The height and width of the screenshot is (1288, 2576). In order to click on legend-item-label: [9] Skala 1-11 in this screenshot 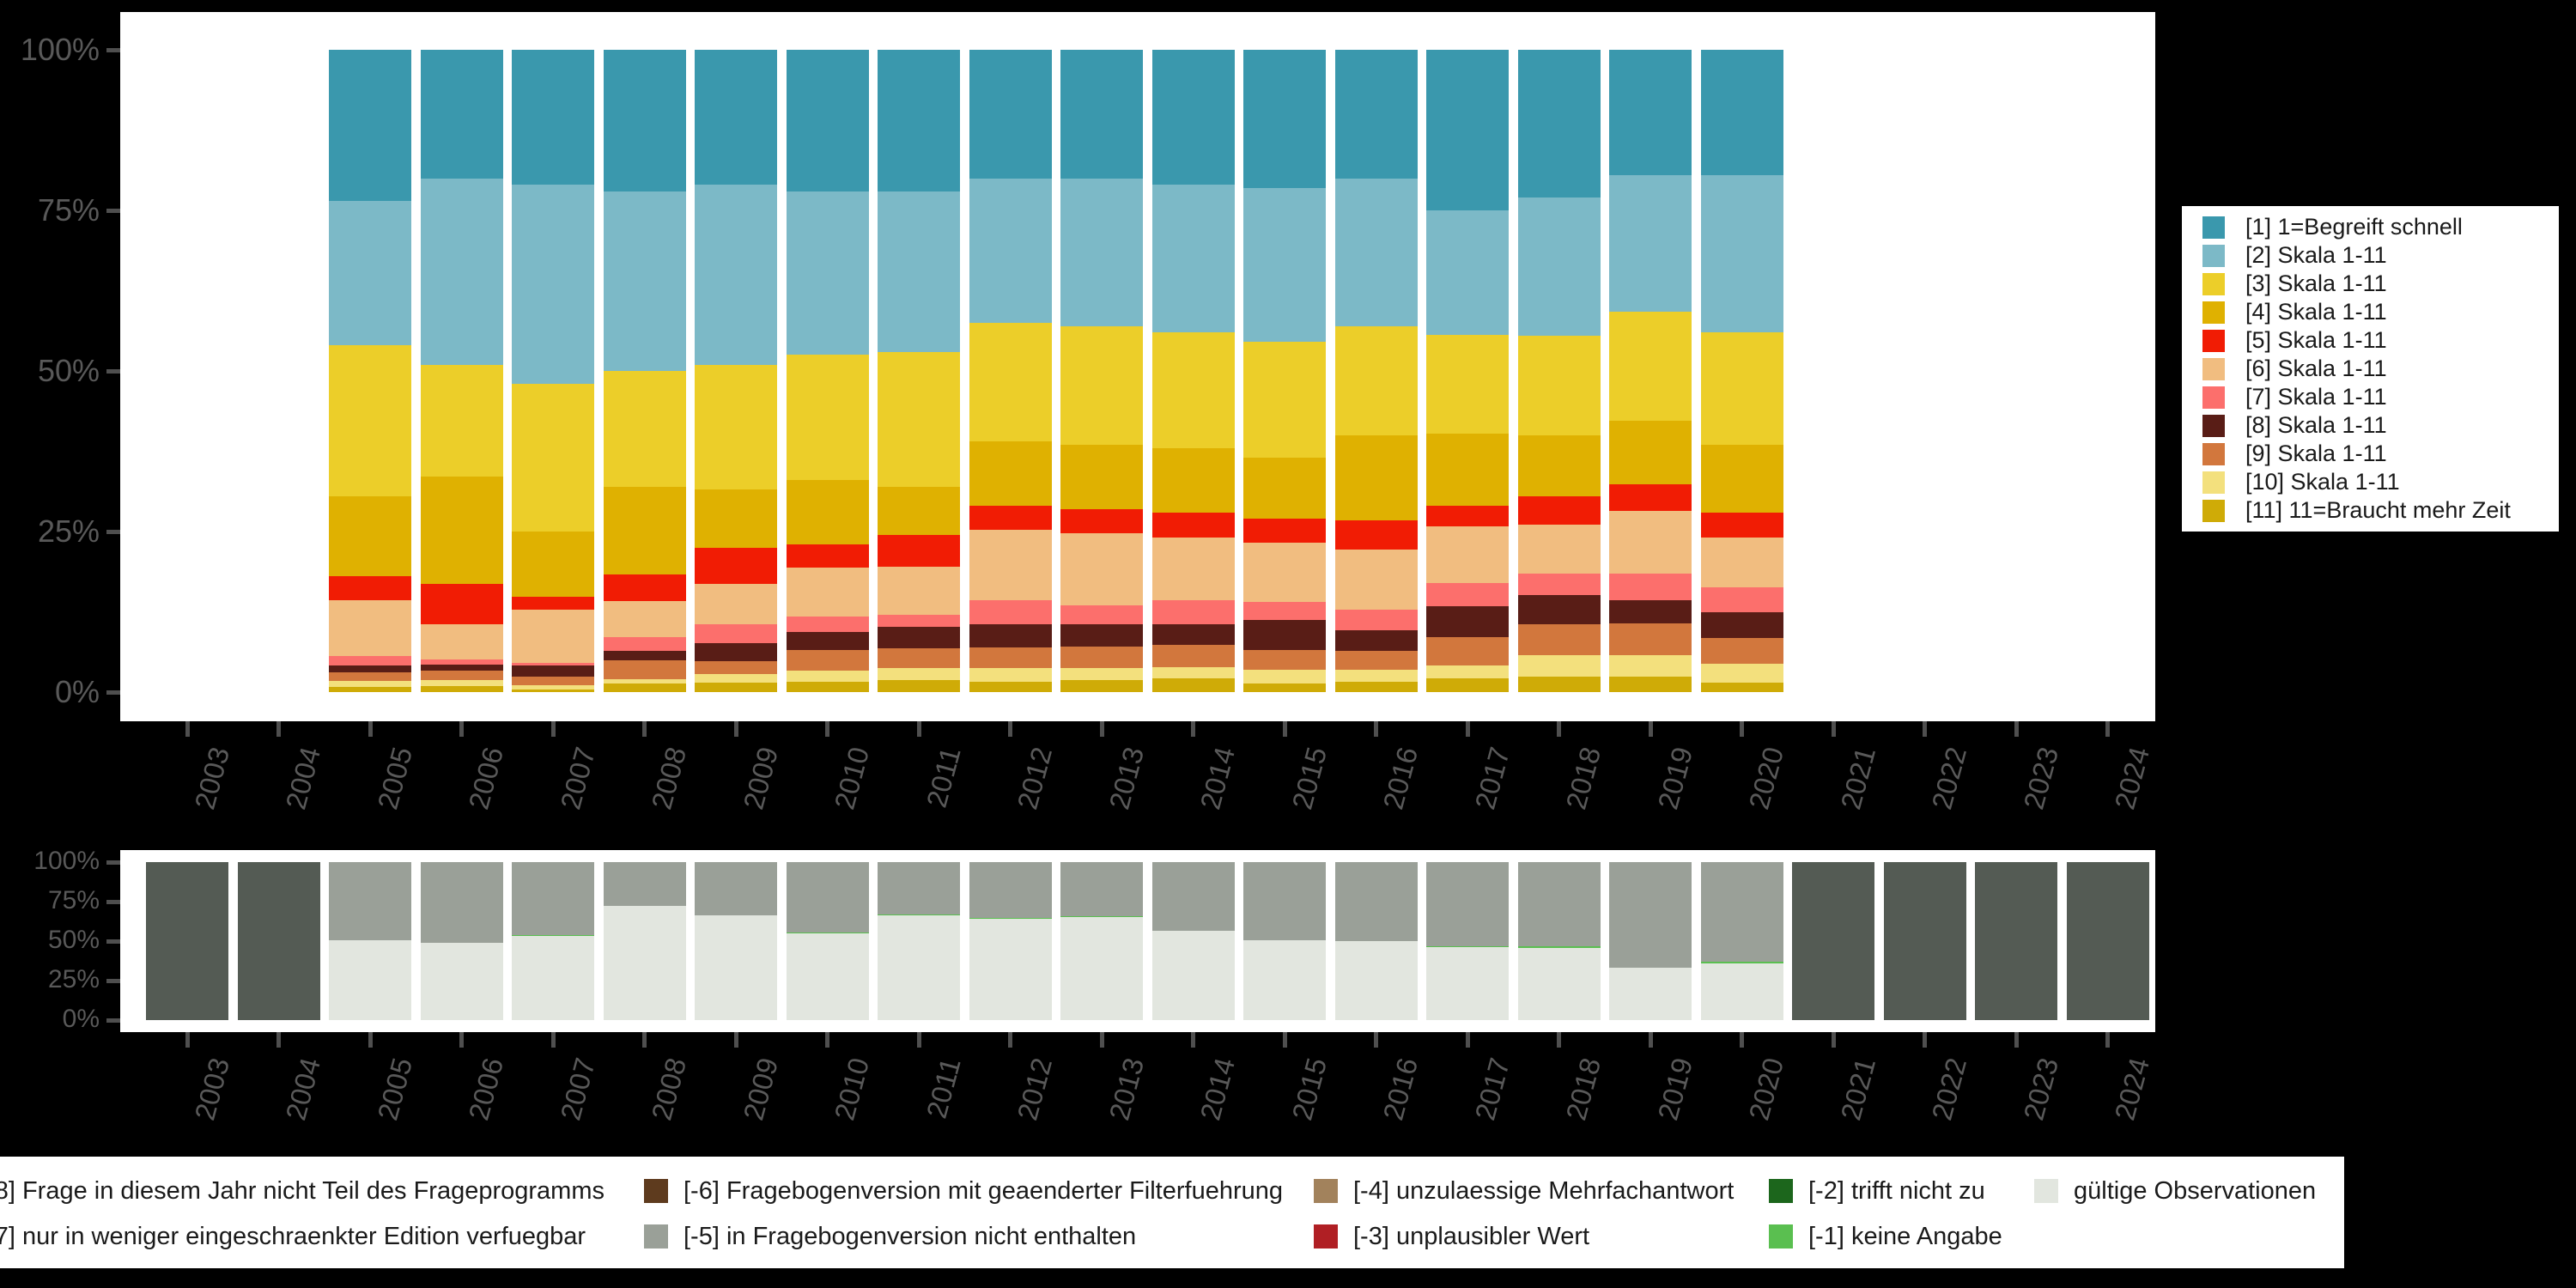, I will do `click(2316, 453)`.